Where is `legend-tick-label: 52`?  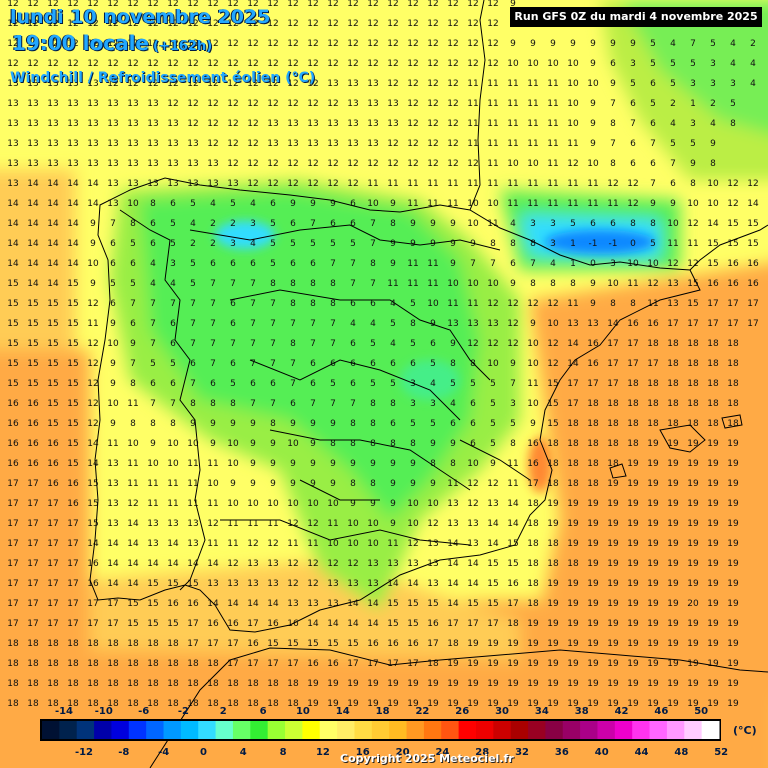 legend-tick-label: 52 is located at coordinates (721, 752).